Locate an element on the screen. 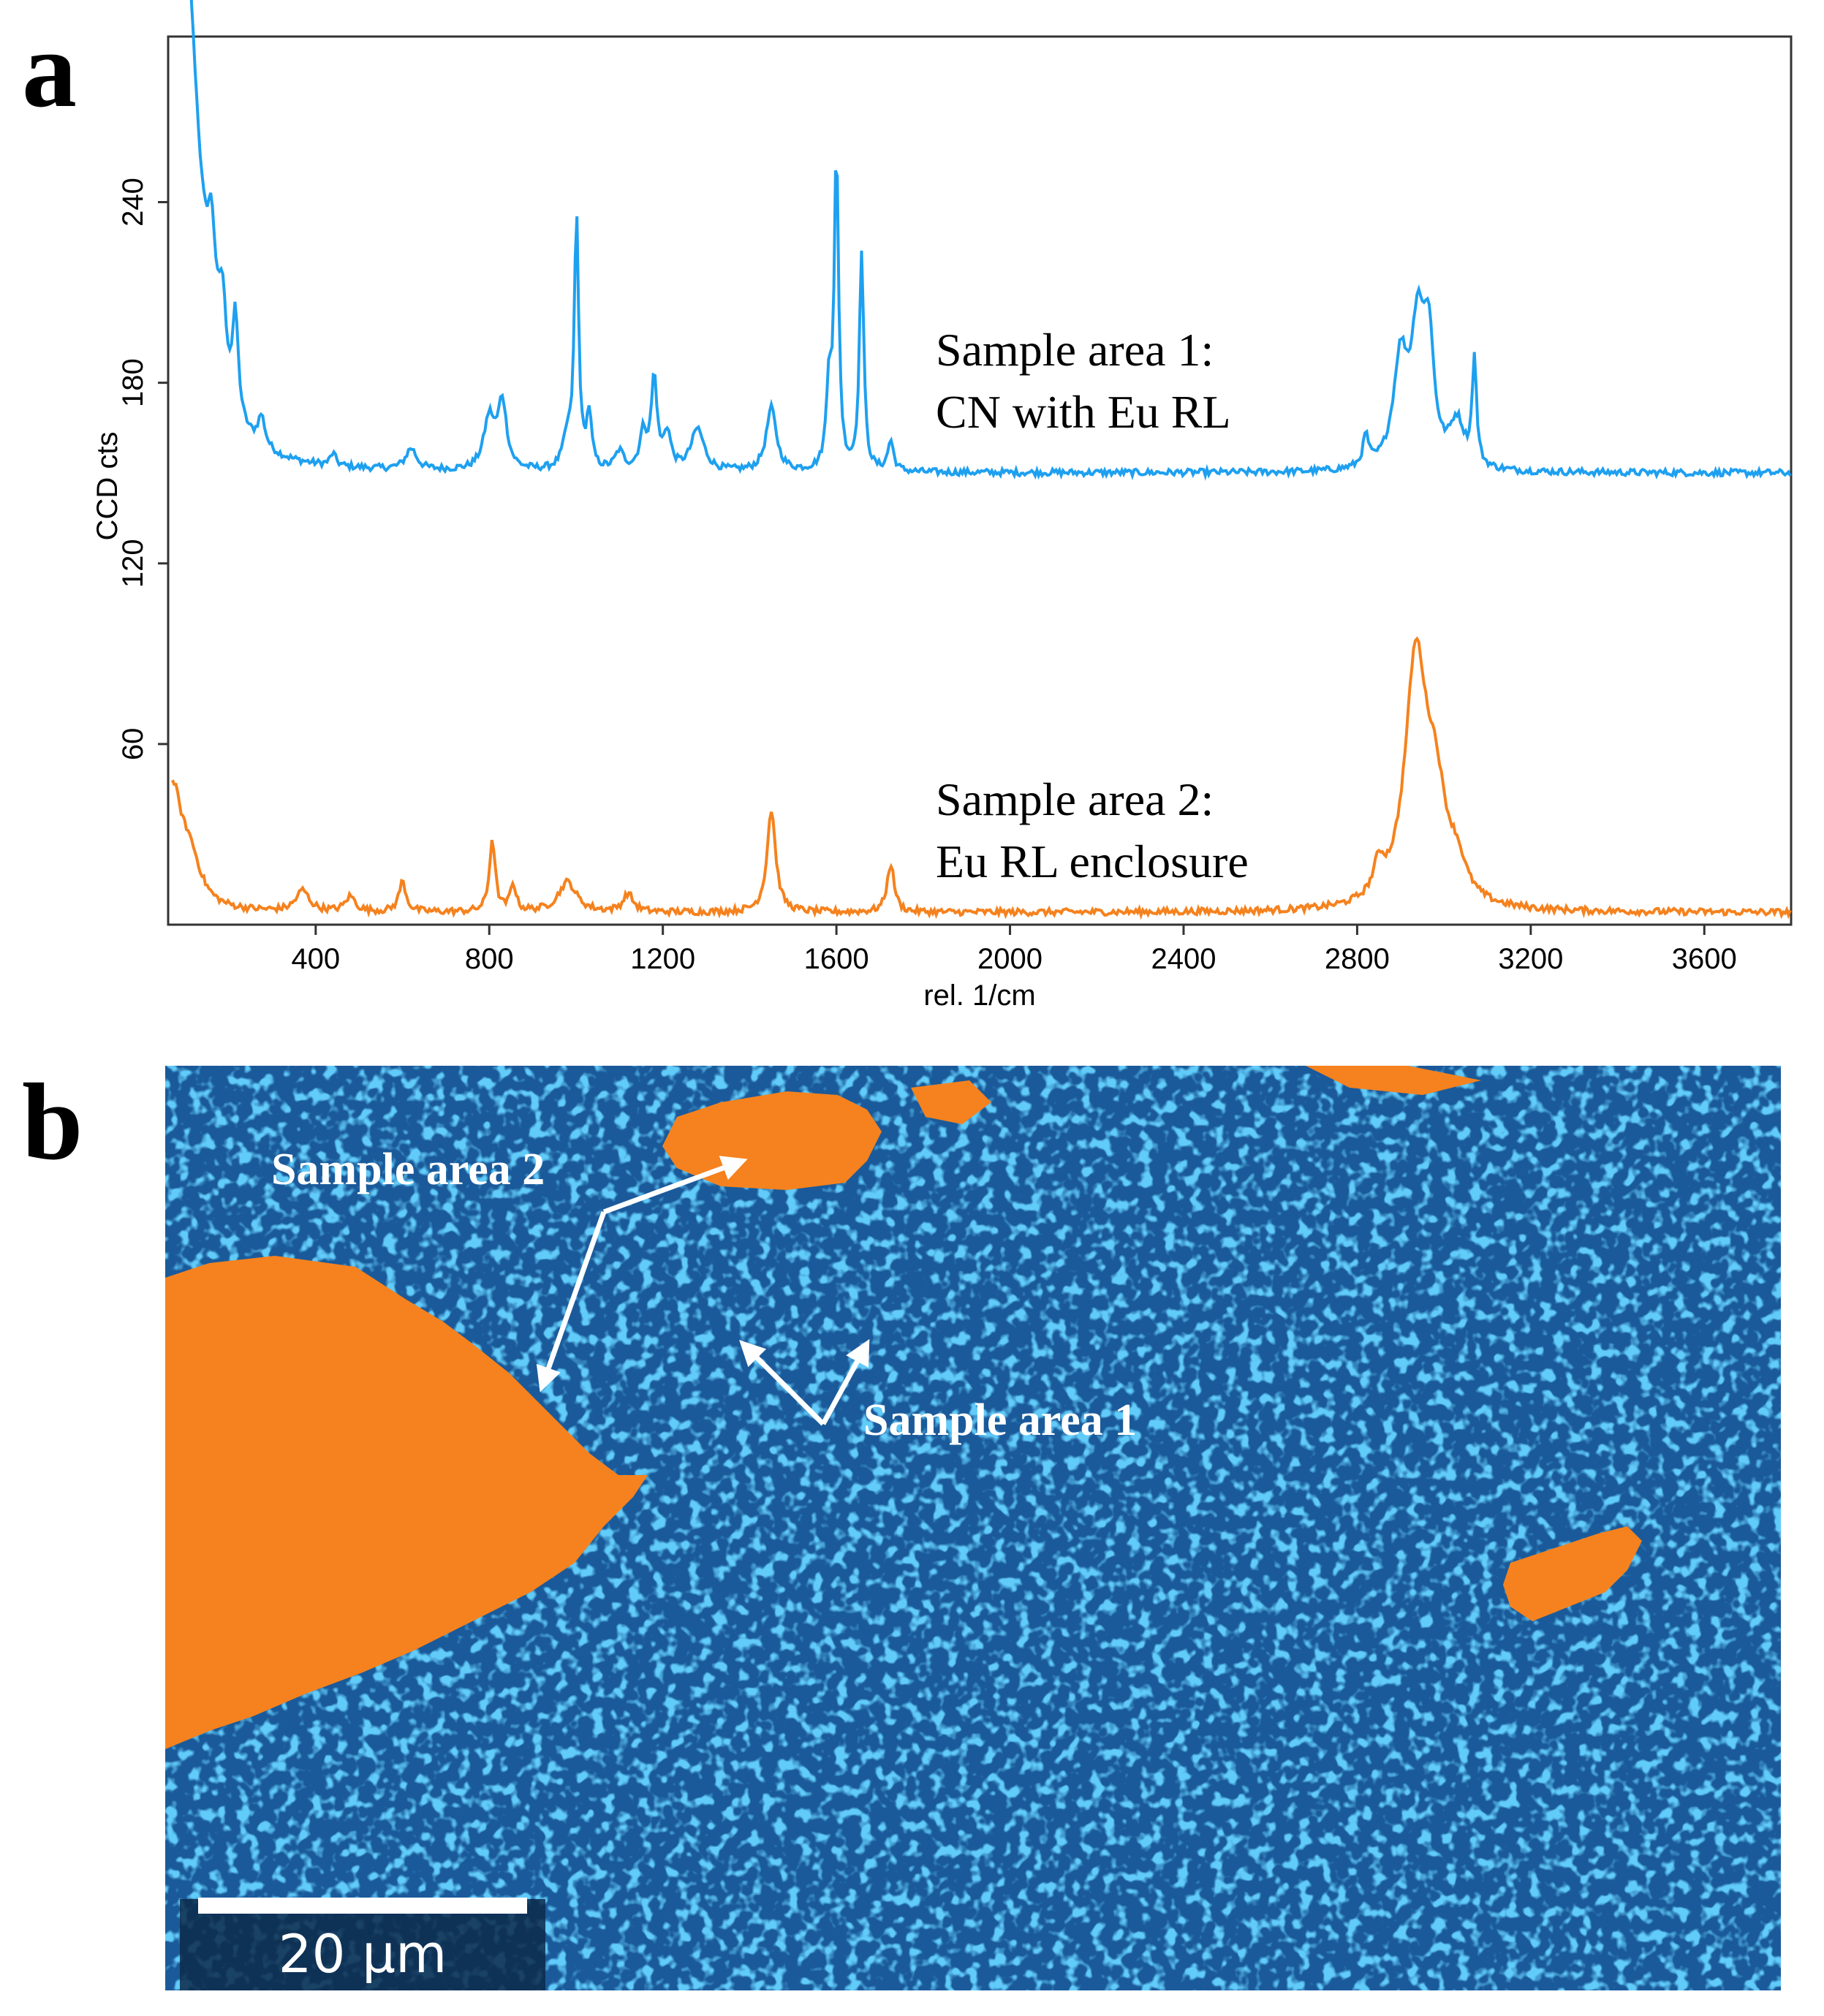 Image resolution: width=1824 pixels, height=2016 pixels. x-tick-label: 1600 is located at coordinates (837, 959).